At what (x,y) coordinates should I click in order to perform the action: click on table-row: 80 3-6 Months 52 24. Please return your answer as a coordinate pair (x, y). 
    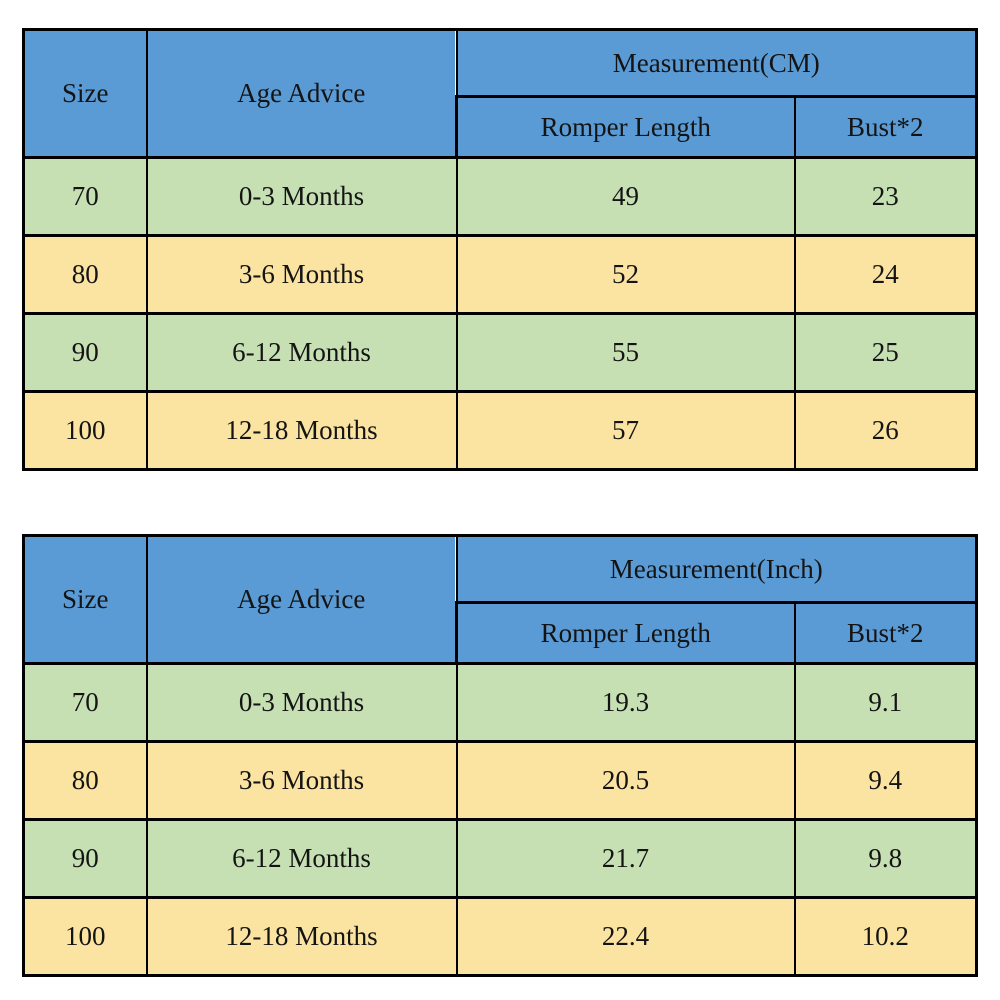
    Looking at the image, I should click on (500, 274).